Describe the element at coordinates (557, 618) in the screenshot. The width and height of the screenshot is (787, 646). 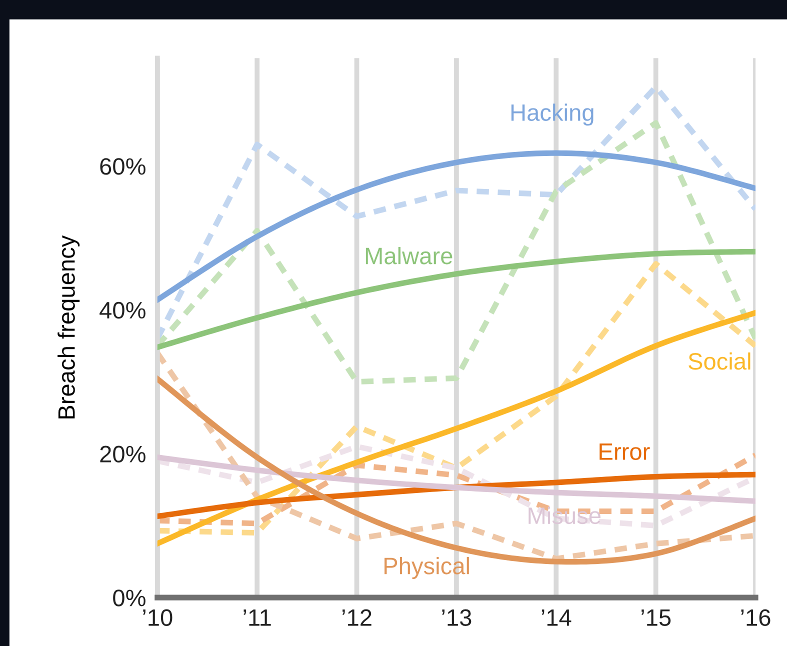
I see `x-tick-label: ’14` at that location.